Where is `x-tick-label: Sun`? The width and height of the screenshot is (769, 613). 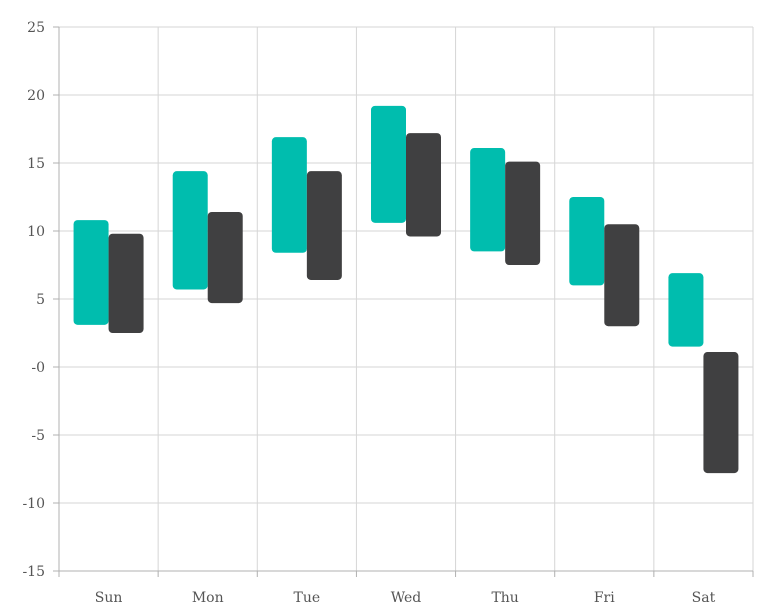
x-tick-label: Sun is located at coordinates (109, 598).